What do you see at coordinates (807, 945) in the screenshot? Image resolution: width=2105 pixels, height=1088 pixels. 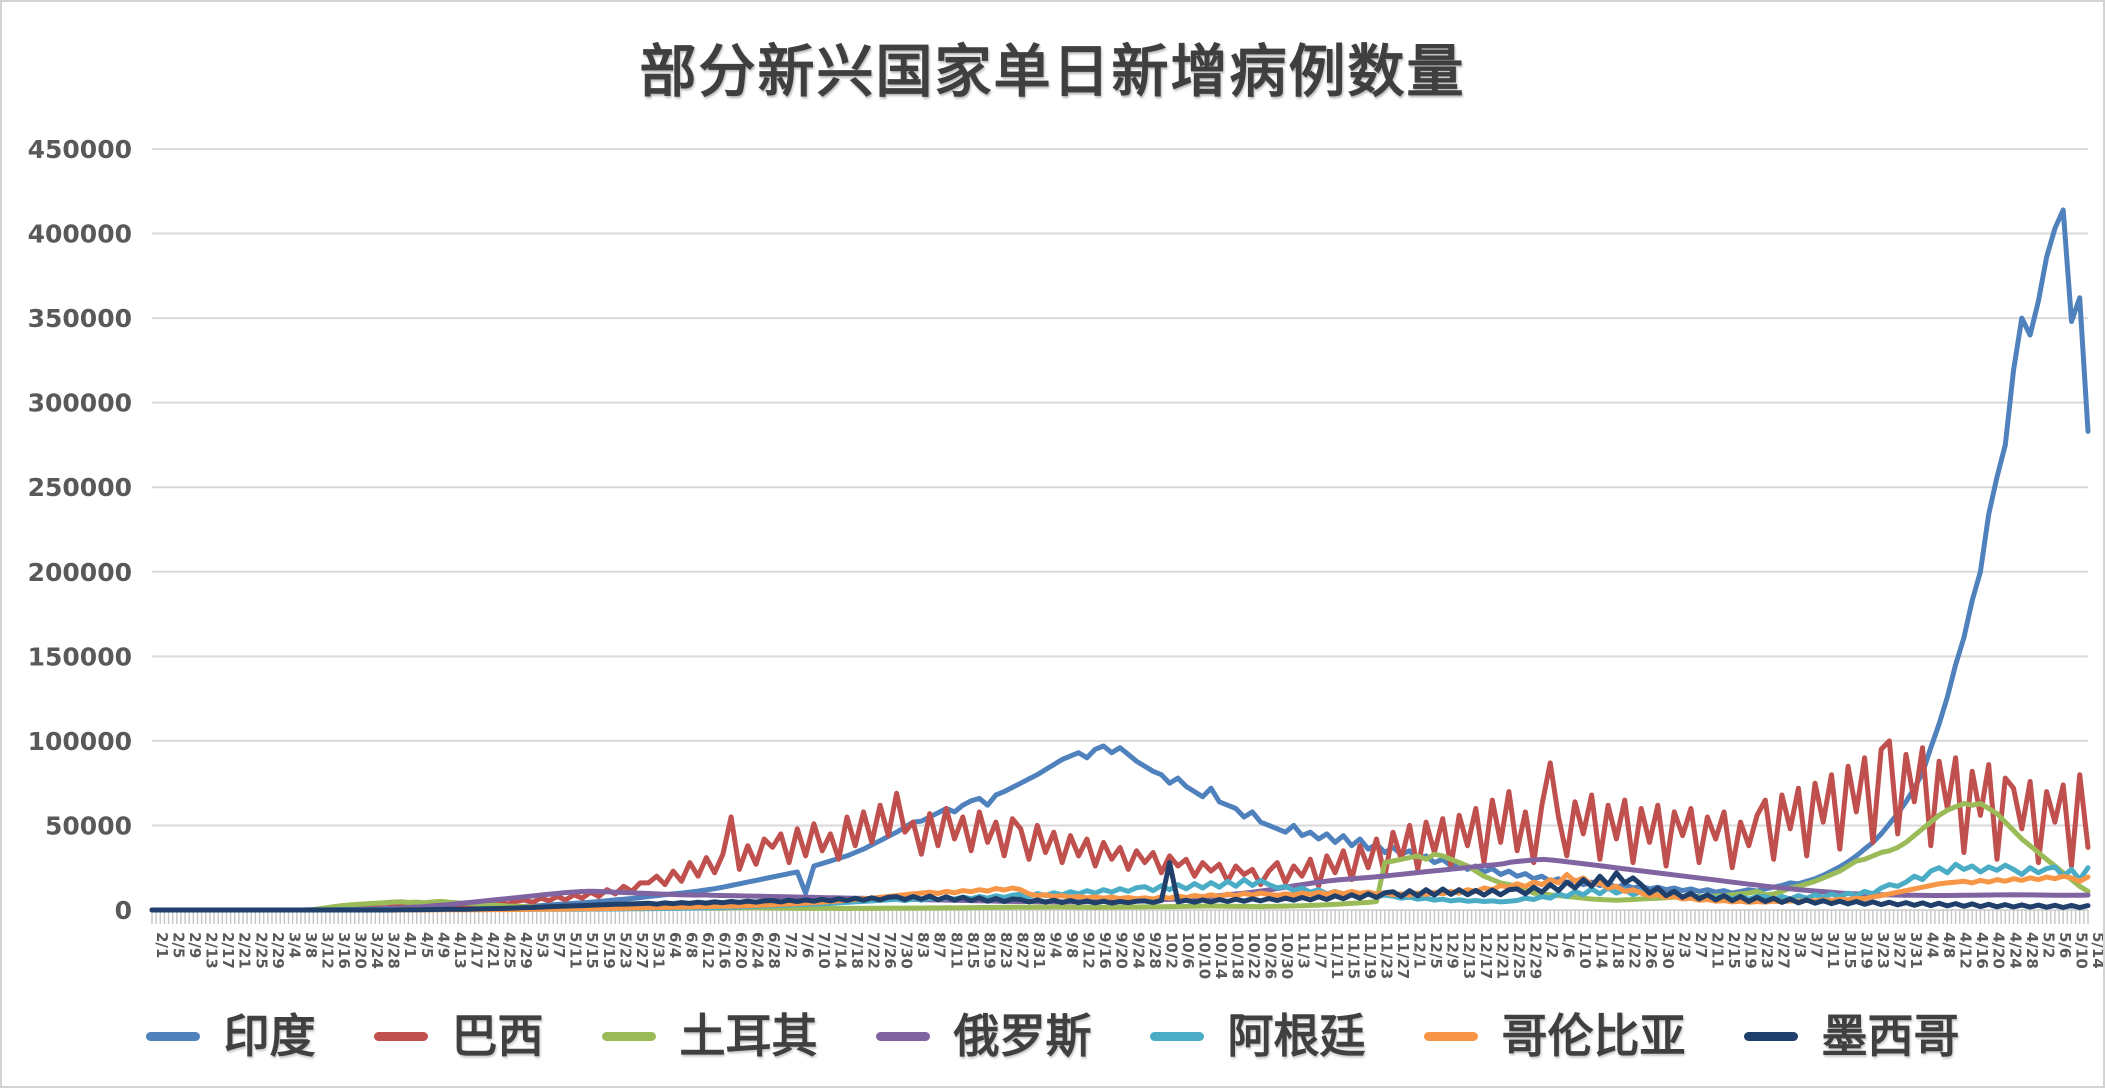 I see `x-tick-label: 7/6` at bounding box center [807, 945].